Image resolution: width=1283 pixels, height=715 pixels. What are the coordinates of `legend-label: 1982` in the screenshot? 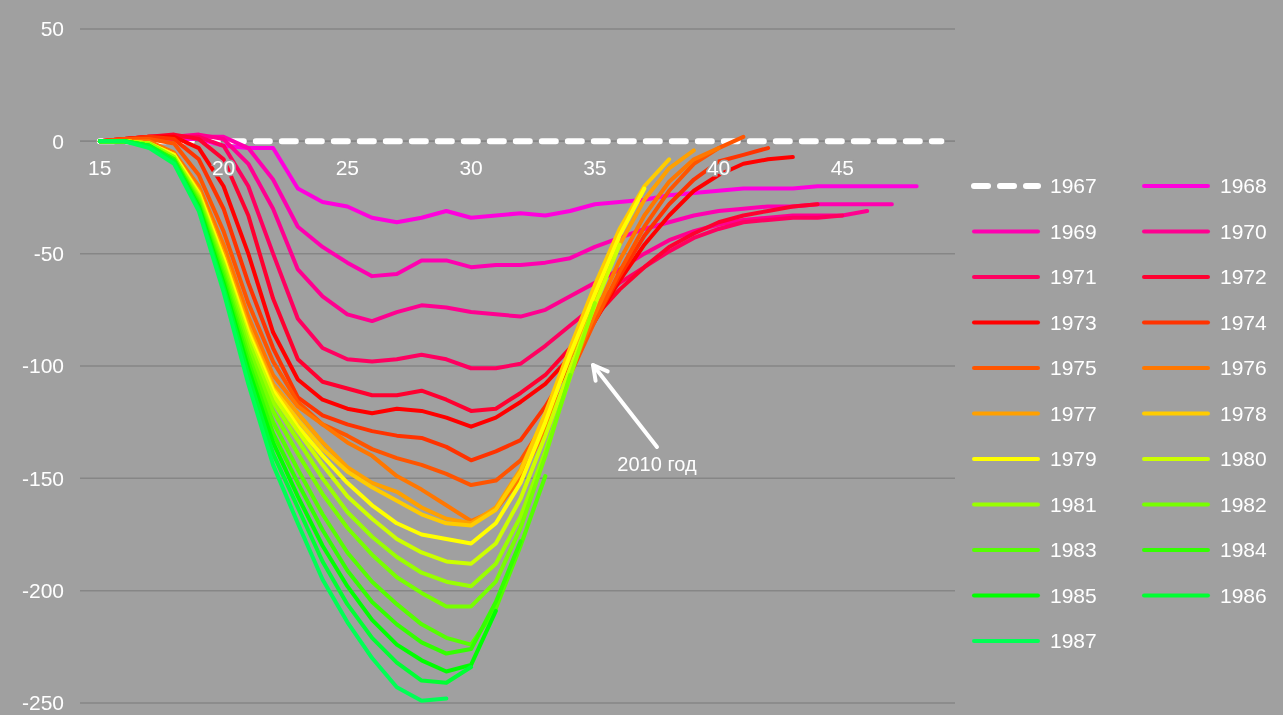 It's located at (1243, 504).